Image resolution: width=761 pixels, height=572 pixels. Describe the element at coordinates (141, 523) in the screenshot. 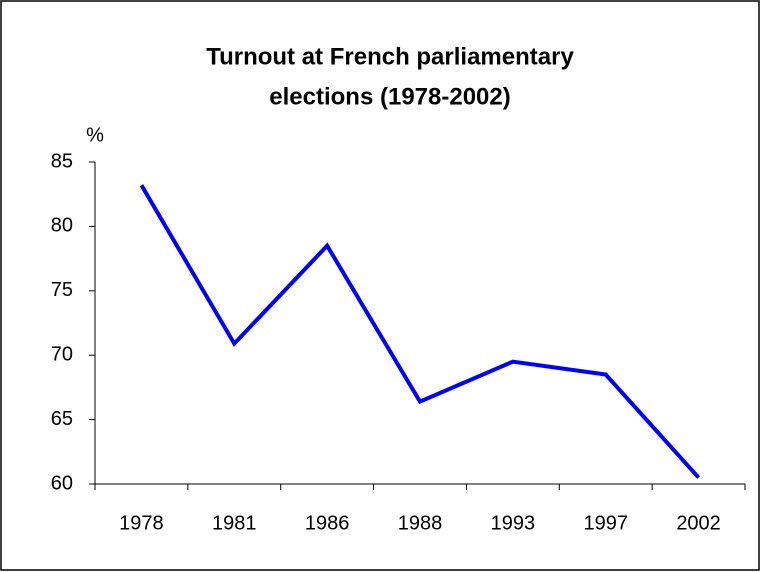

I see `x-tick-label: 1978` at that location.